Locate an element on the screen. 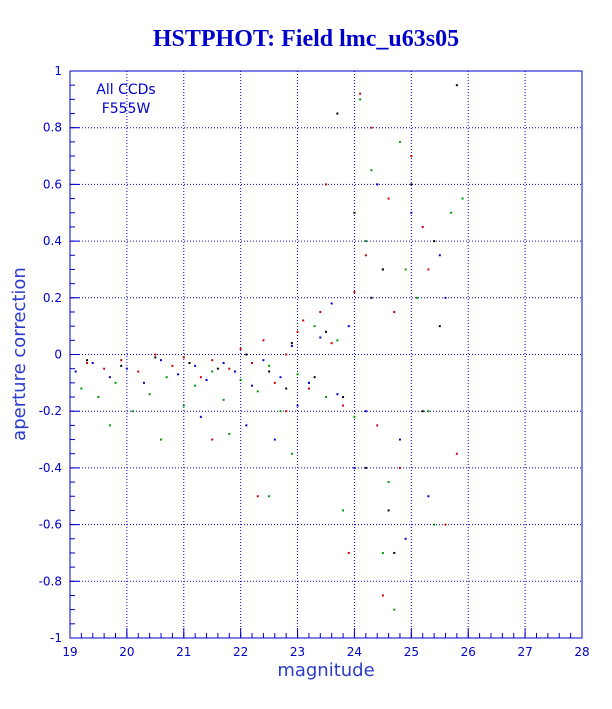 Image resolution: width=612 pixels, height=709 pixels. annotation-filter: F555W is located at coordinates (126, 109).